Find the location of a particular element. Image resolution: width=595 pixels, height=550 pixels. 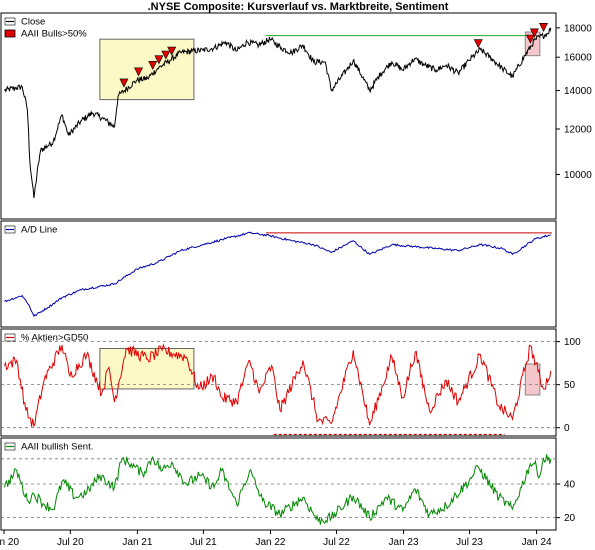

y-tick-label: 100 is located at coordinates (572, 342).